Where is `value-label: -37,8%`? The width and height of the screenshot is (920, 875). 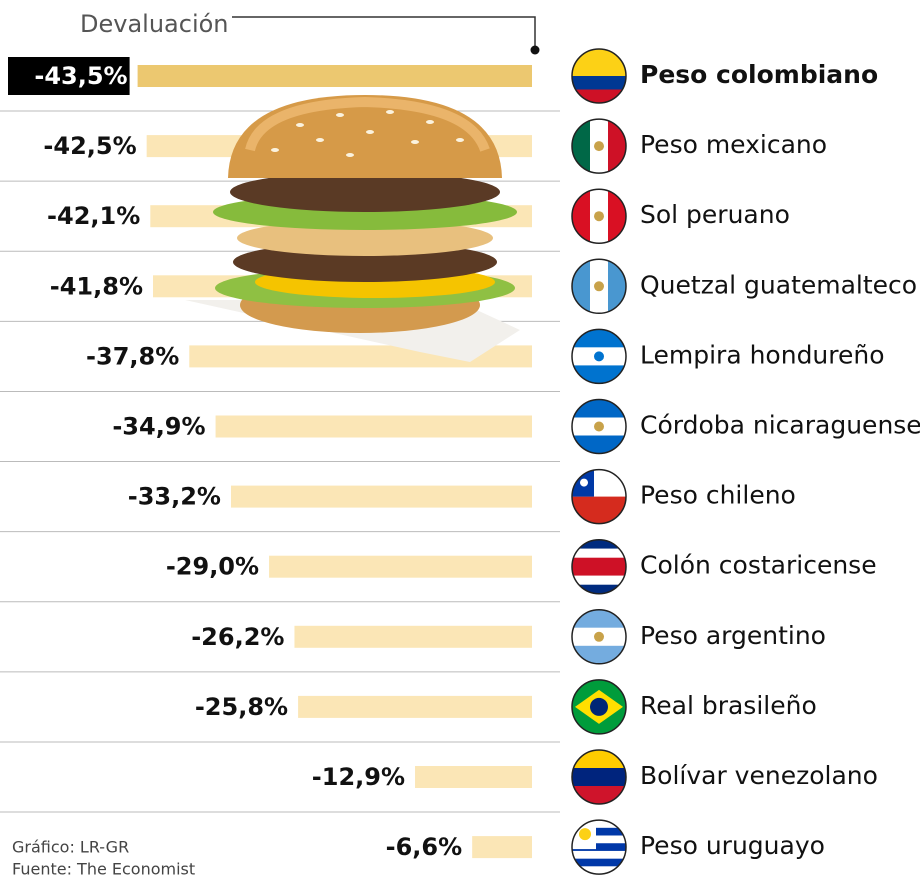 value-label: -37,8% is located at coordinates (132, 356).